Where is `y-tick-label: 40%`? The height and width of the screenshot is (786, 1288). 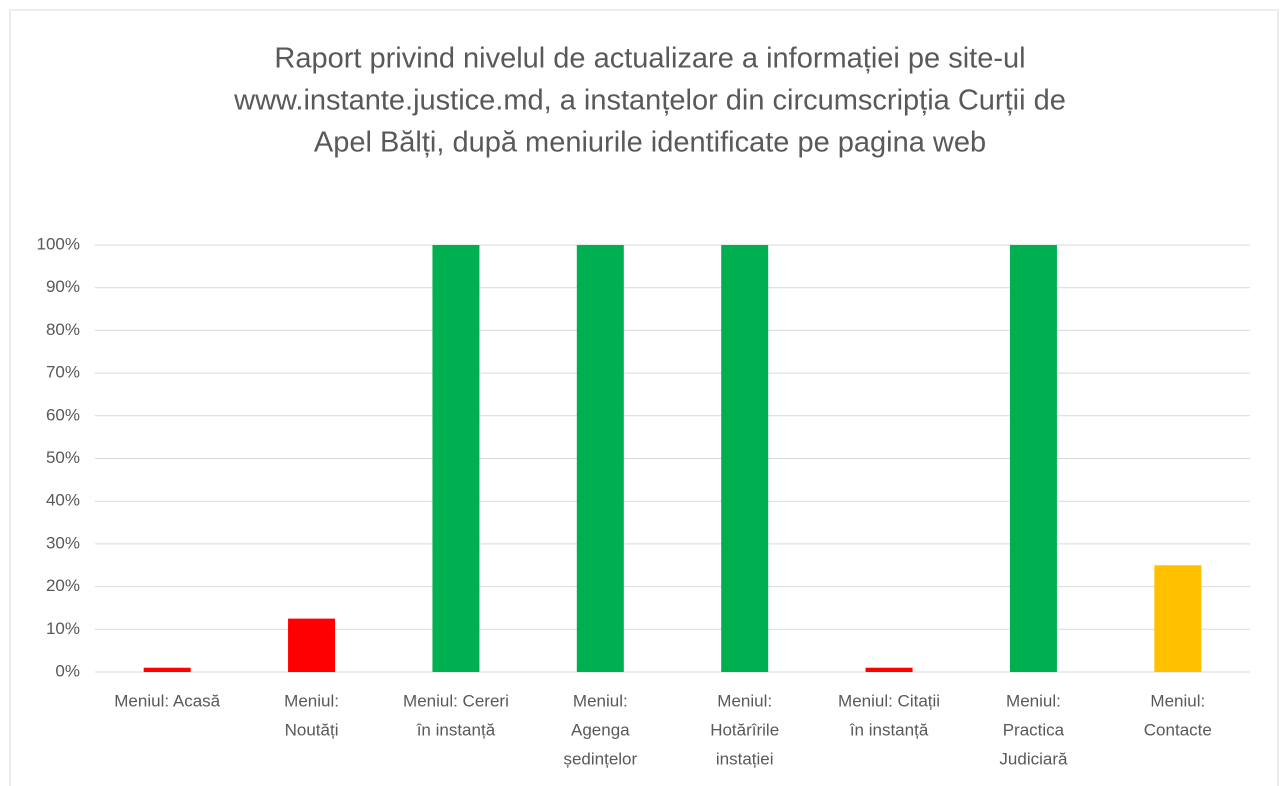 y-tick-label: 40% is located at coordinates (63, 500).